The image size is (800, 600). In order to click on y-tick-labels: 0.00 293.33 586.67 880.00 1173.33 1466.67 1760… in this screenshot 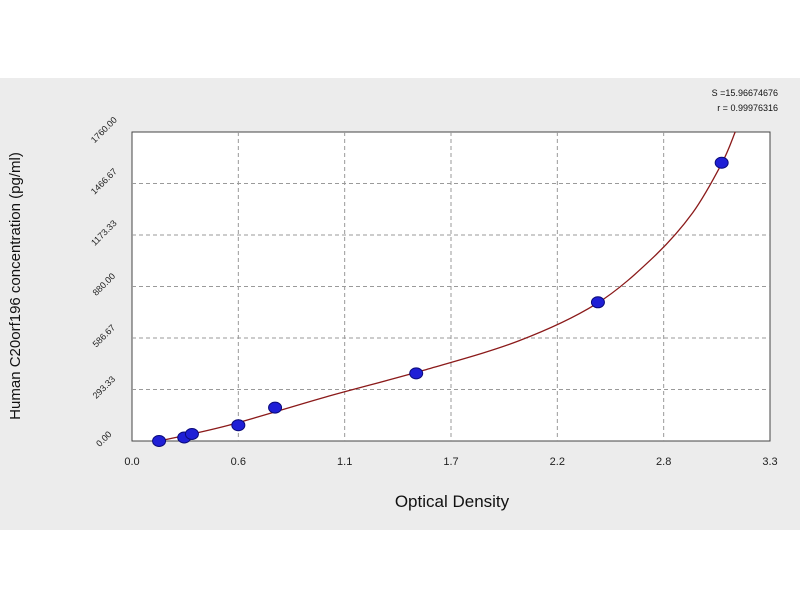, I will do `click(104, 282)`.